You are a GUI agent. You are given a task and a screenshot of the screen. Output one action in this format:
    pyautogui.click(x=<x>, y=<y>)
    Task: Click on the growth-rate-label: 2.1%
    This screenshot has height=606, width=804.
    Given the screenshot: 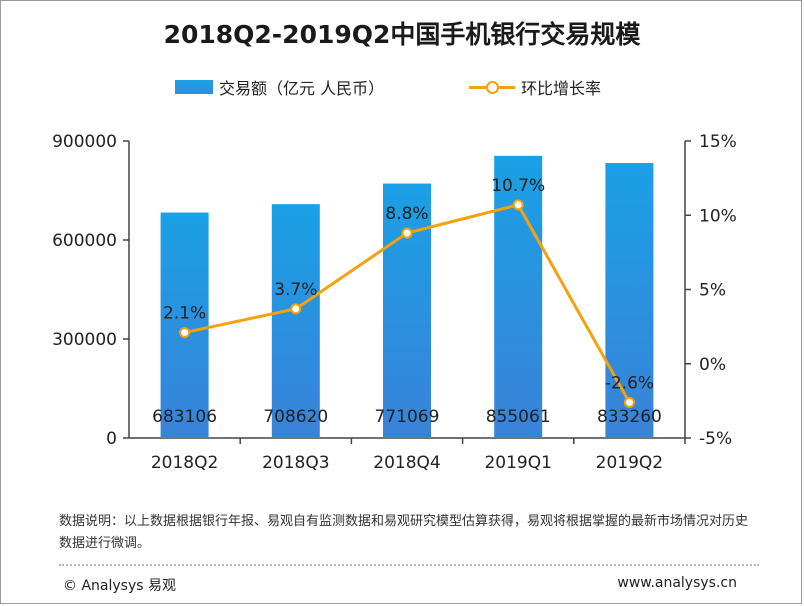 What is the action you would take?
    pyautogui.click(x=184, y=314)
    